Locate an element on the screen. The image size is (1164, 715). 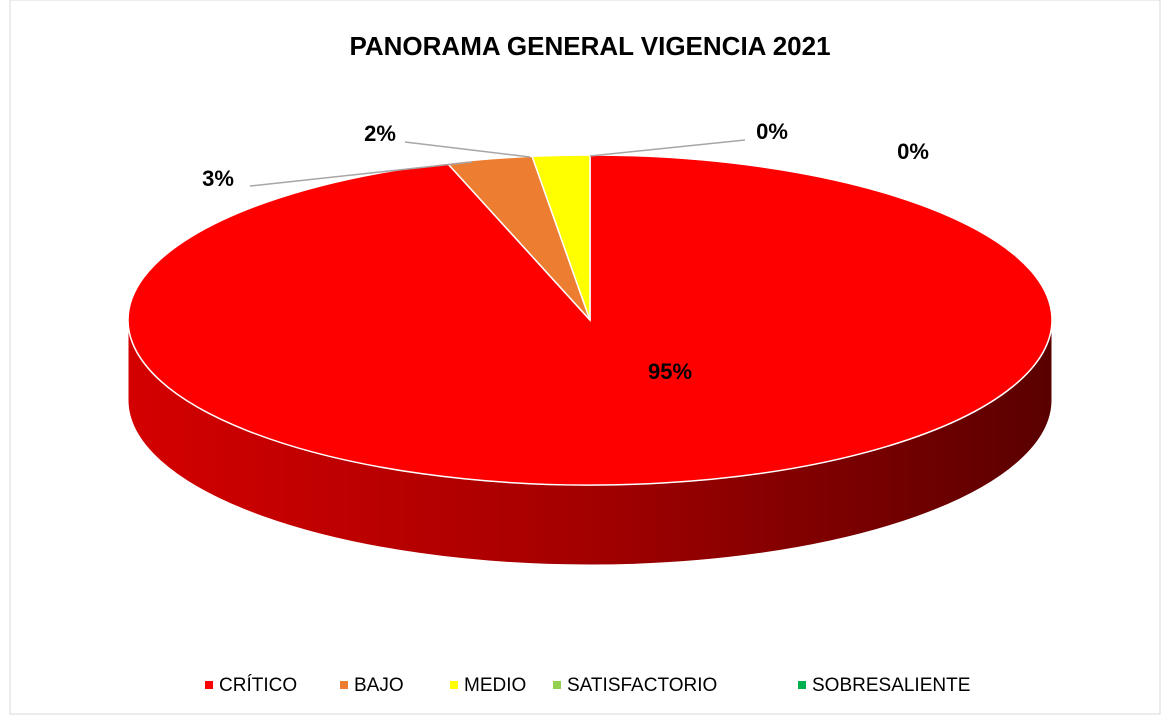
data-label: 2% is located at coordinates (380, 133).